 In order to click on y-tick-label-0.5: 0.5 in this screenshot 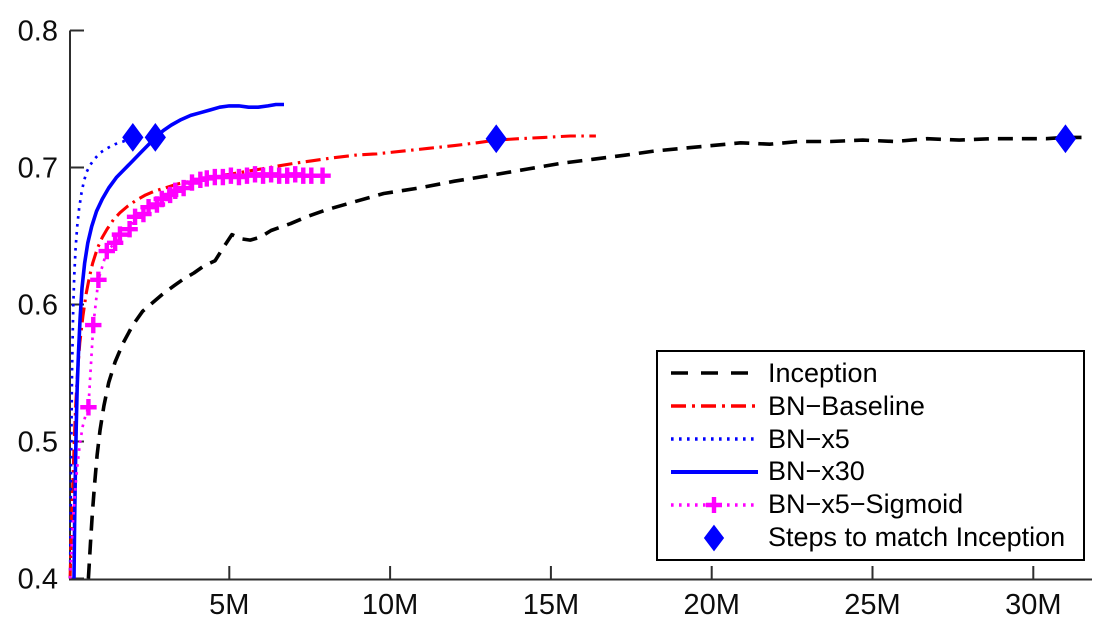, I will do `click(38, 443)`.